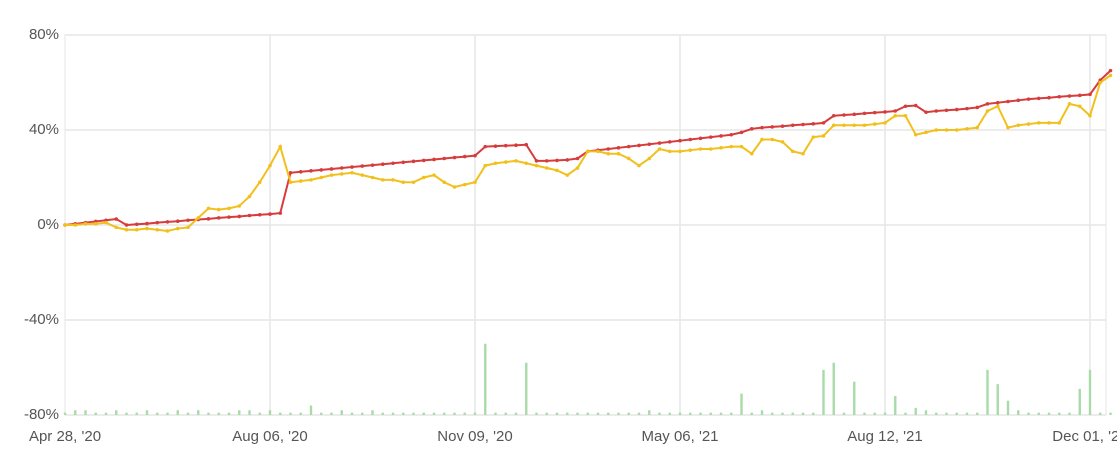 This screenshot has width=1117, height=465. Describe the element at coordinates (44, 129) in the screenshot. I see `y-tick-label: 40%` at that location.